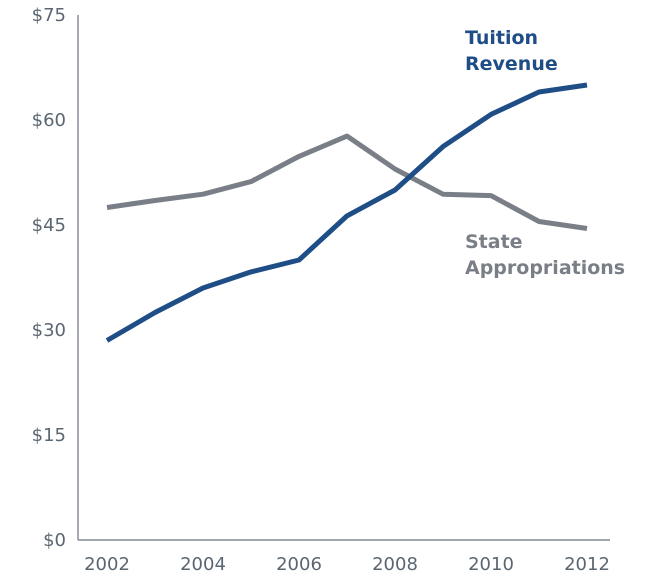 Image resolution: width=660 pixels, height=580 pixels. I want to click on x-tick-label: 2010, so click(491, 564).